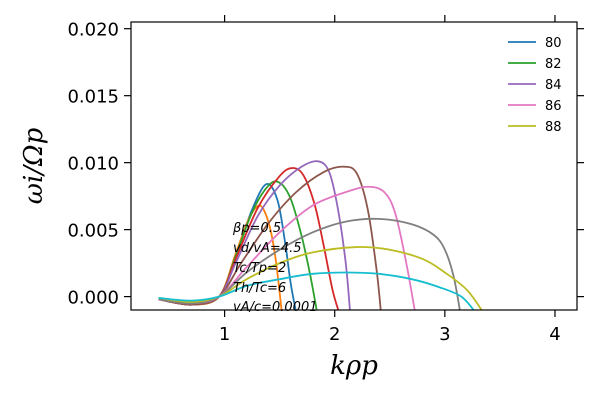  Describe the element at coordinates (93, 97) in the screenshot. I see `y-tick-label: 0.015` at that location.